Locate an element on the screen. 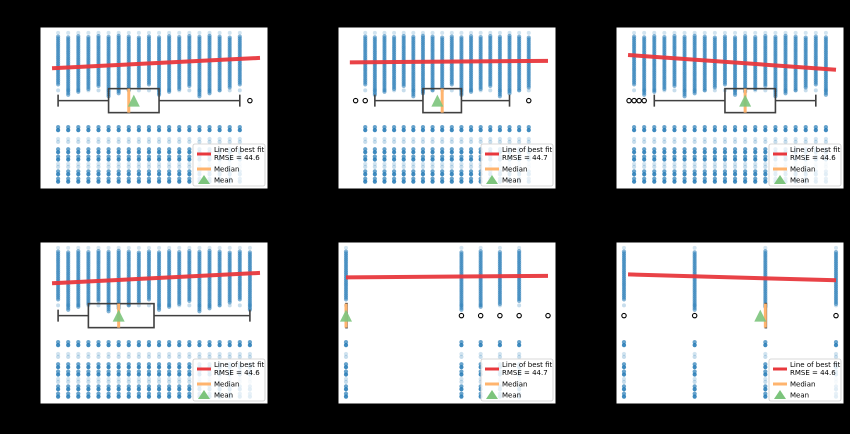 The height and width of the screenshot is (434, 850). legend-median-label: Median is located at coordinates (226, 170).